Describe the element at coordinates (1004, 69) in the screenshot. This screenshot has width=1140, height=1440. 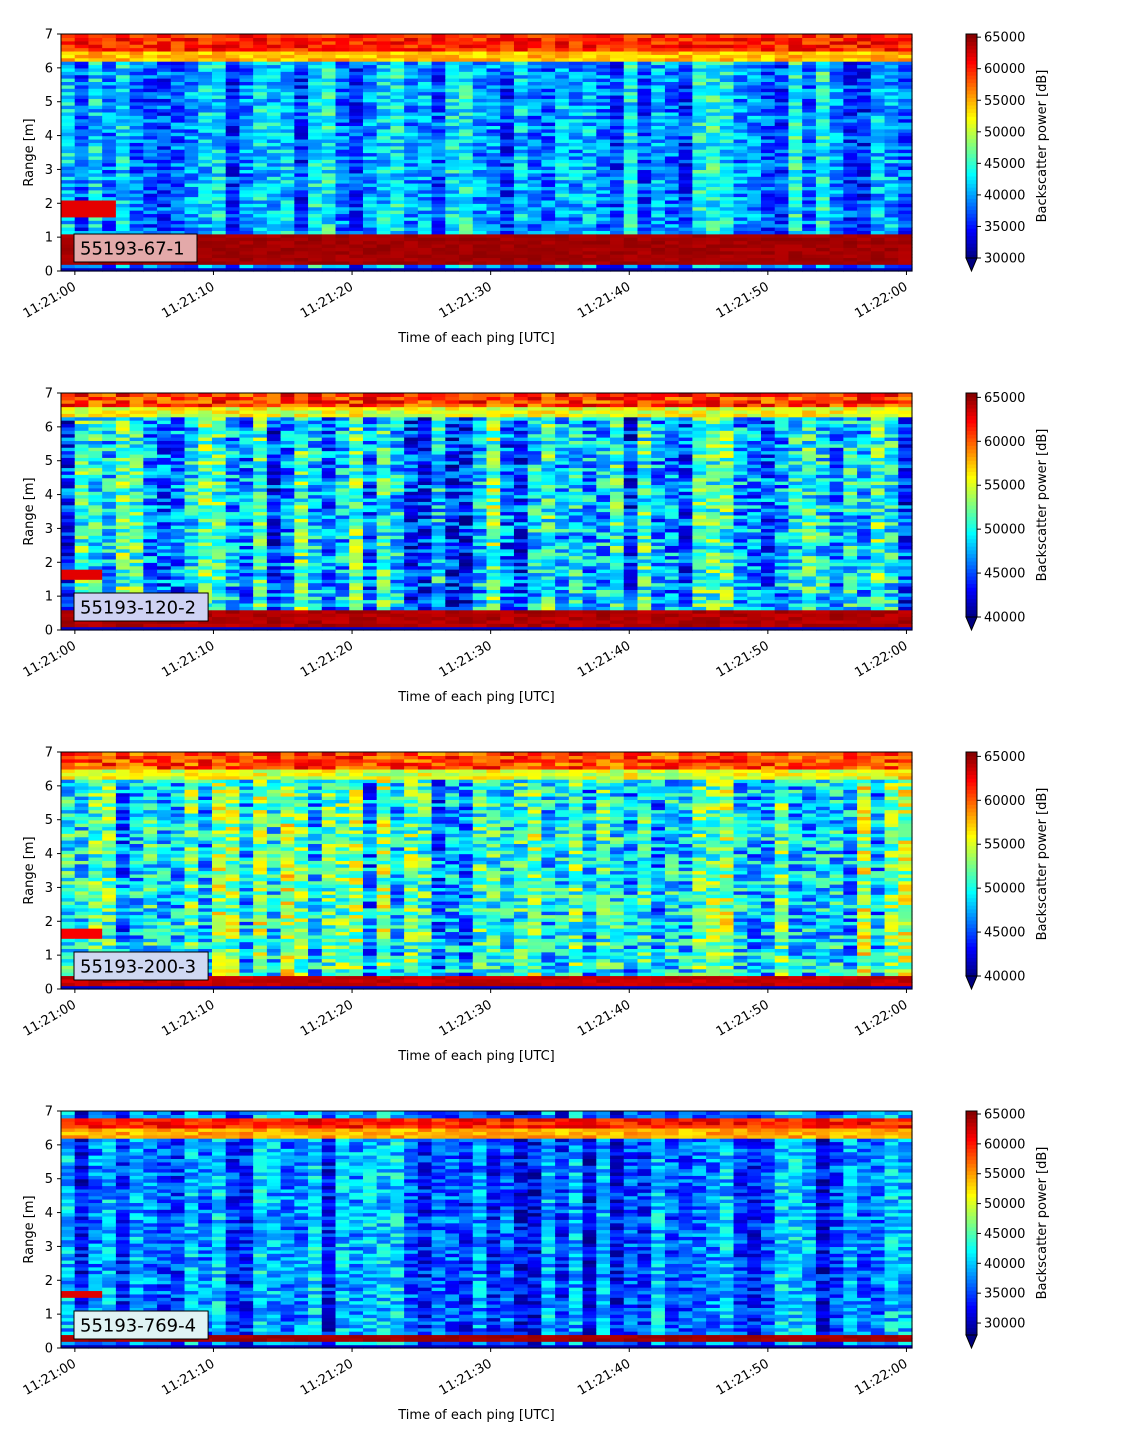
I see `colorbar-tick-label: 60000` at that location.